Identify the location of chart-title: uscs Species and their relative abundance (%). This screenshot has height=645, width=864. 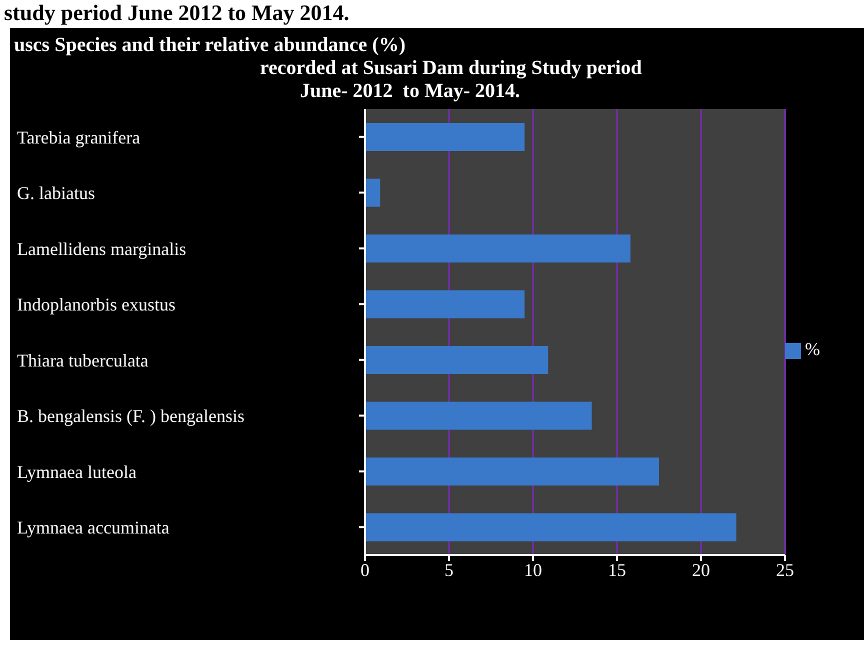
(209, 45).